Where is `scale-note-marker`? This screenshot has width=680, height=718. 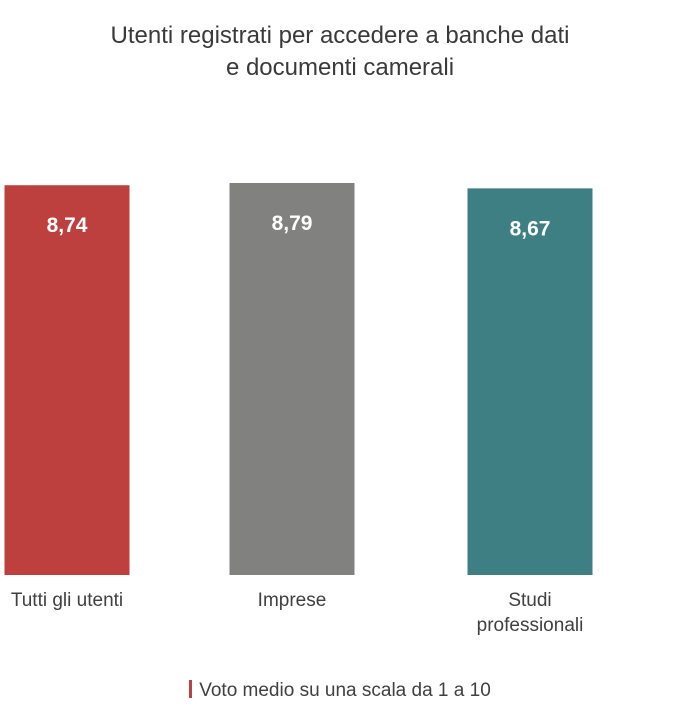 scale-note-marker is located at coordinates (191, 689).